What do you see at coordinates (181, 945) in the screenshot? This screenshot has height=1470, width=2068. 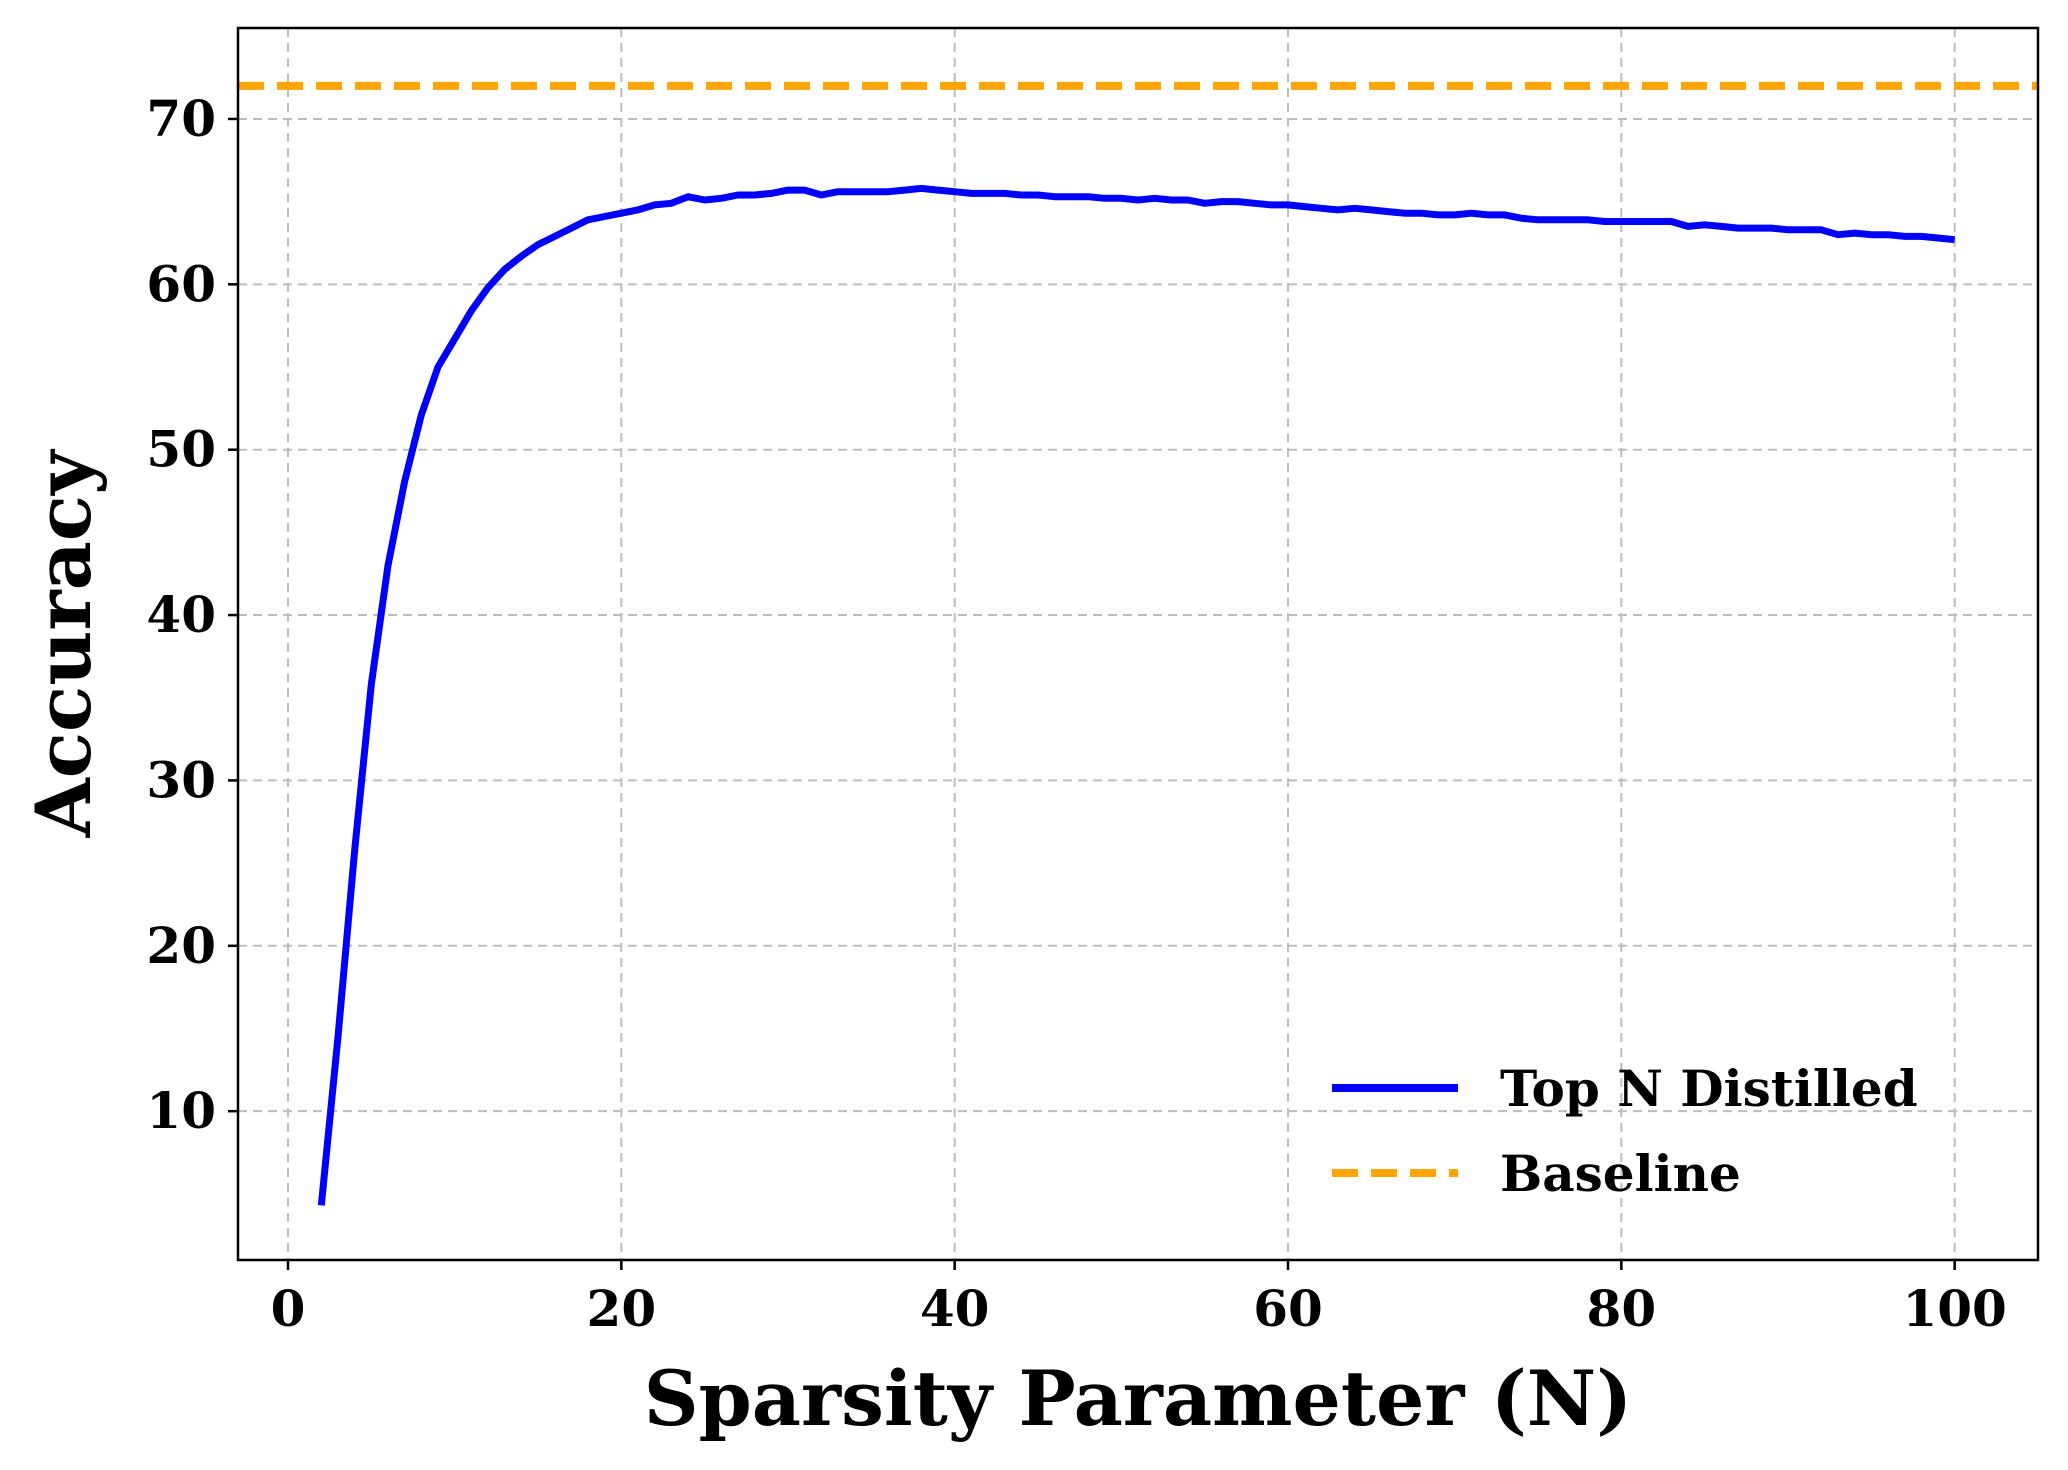 I see `y-tick-label: 20` at bounding box center [181, 945].